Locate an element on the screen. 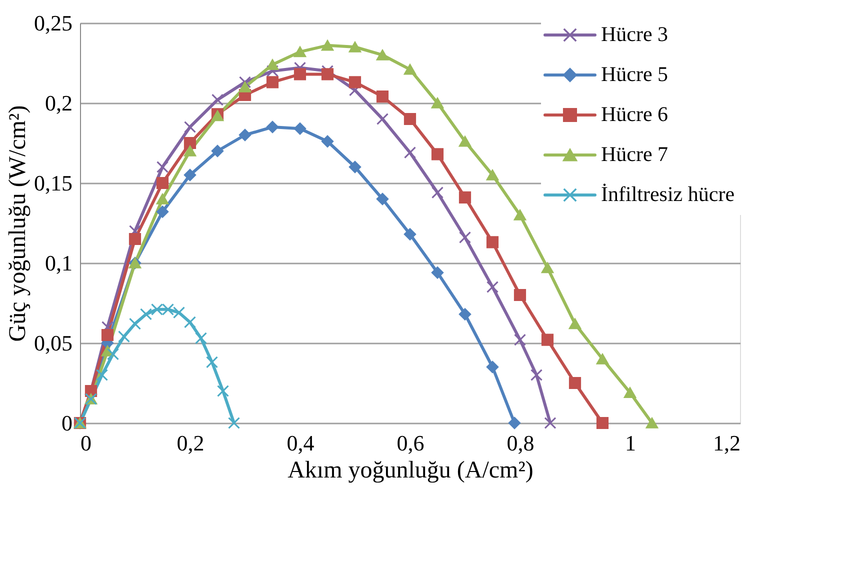 The width and height of the screenshot is (859, 561). legend-label: Hücre 6 is located at coordinates (634, 114).